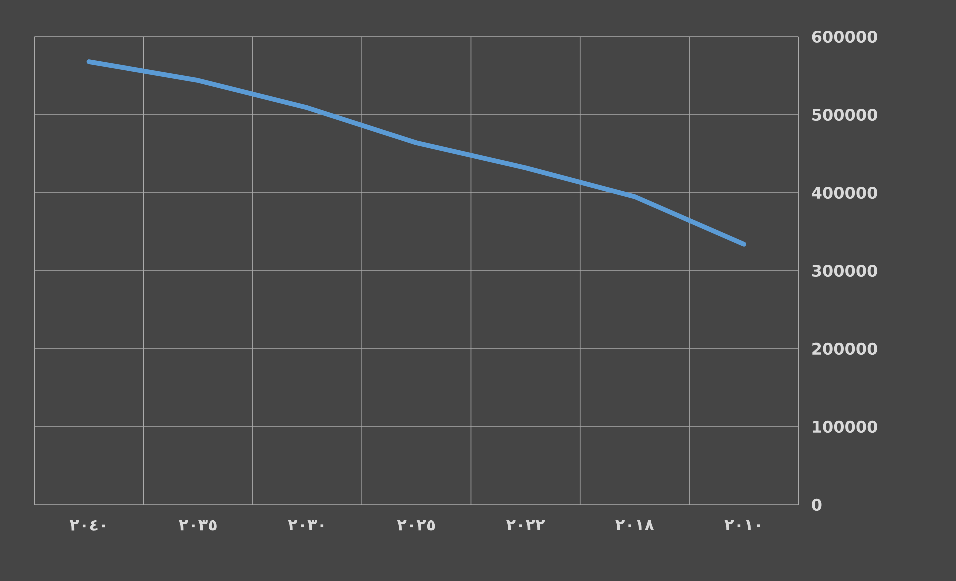 This screenshot has height=581, width=956. I want to click on x-tick-label: ٢٠٢٢, so click(526, 525).